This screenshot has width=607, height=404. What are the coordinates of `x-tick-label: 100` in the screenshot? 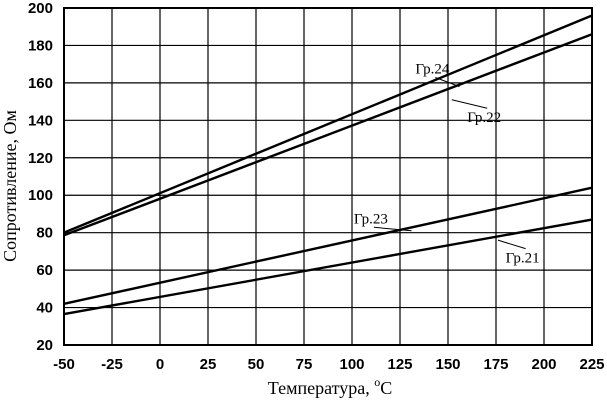 It's located at (351, 364).